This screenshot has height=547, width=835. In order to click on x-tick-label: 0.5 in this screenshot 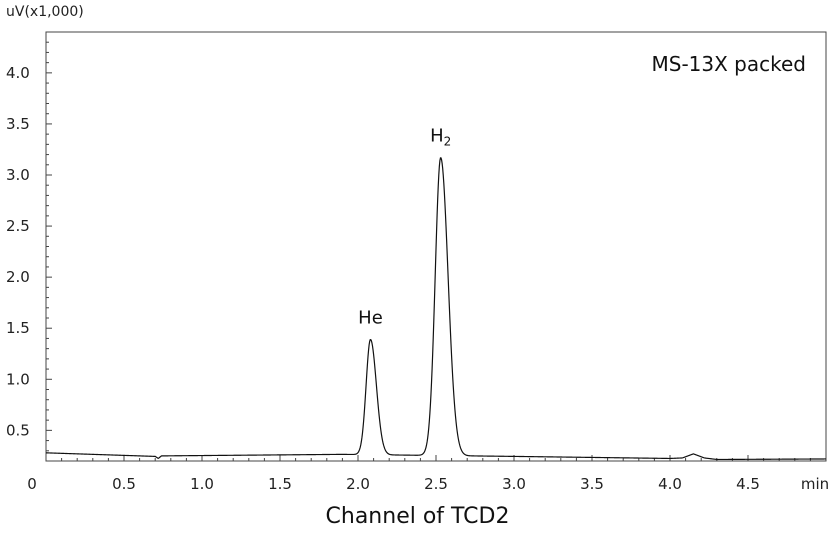, I will do `click(124, 484)`.